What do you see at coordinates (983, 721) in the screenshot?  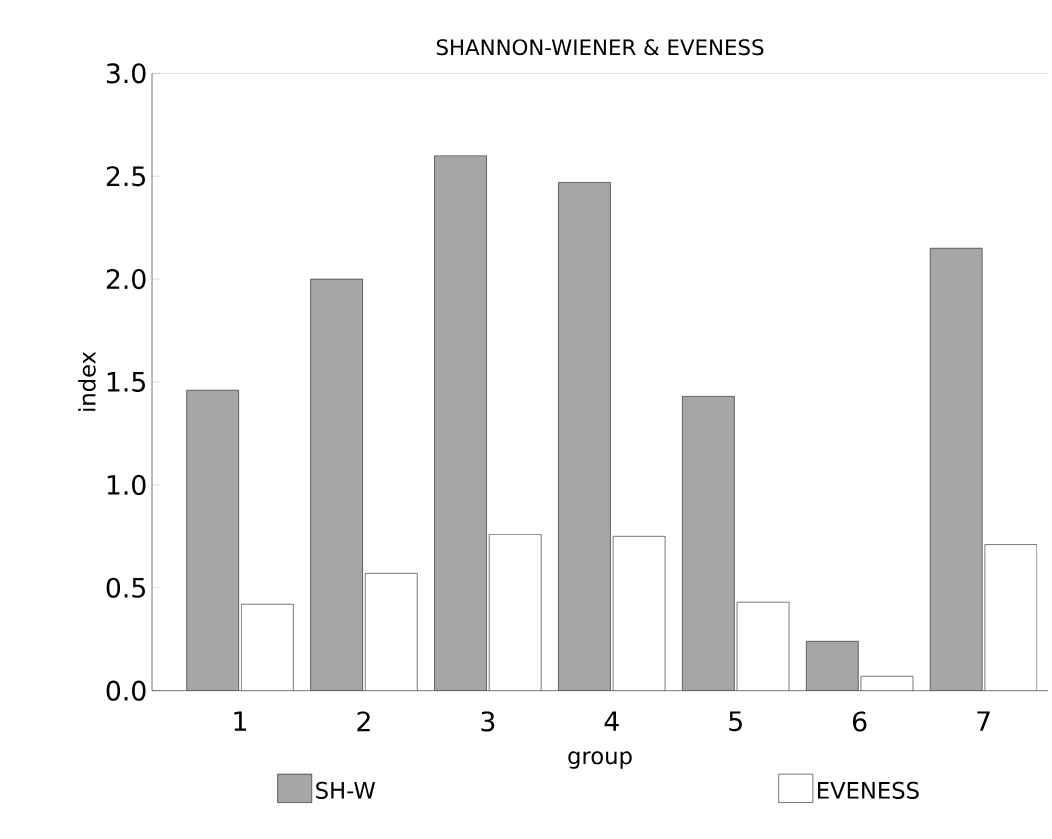 I see `x-tick-label: 7` at bounding box center [983, 721].